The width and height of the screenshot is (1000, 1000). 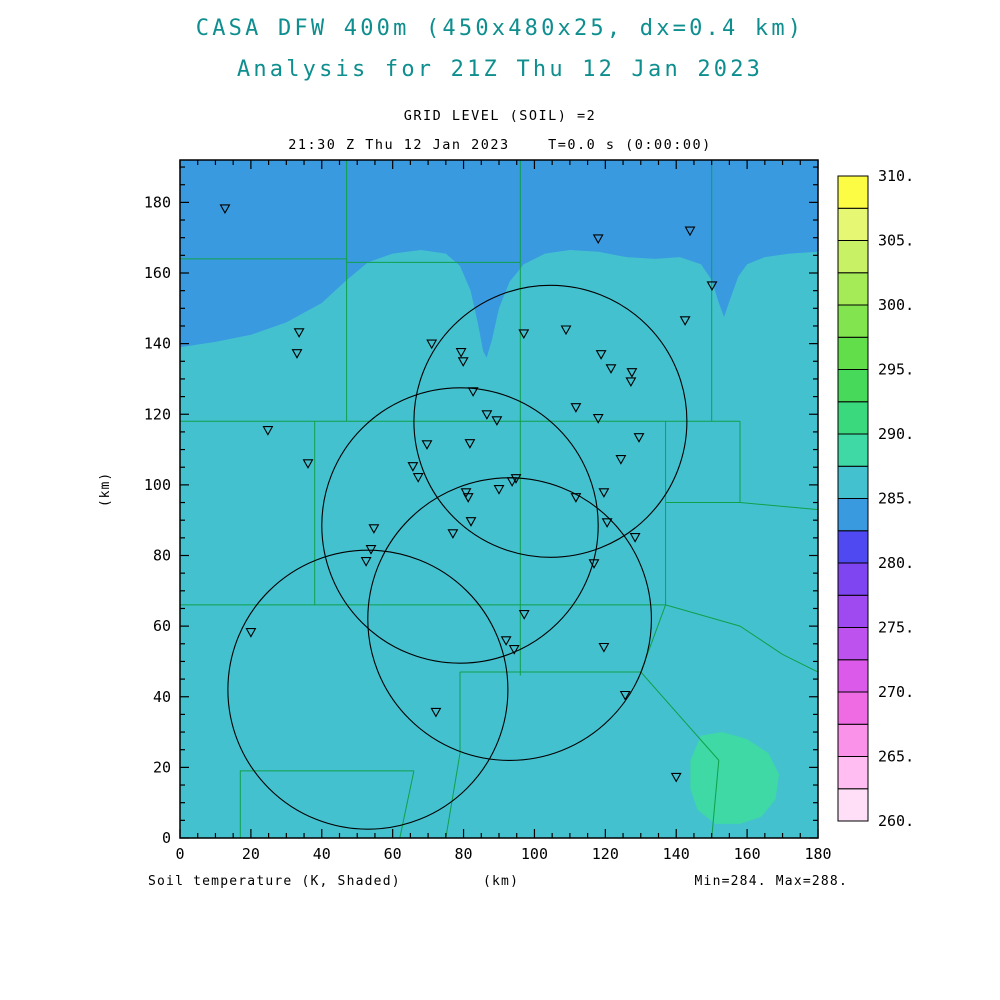 I want to click on x-tick-label: 180, so click(x=817, y=854).